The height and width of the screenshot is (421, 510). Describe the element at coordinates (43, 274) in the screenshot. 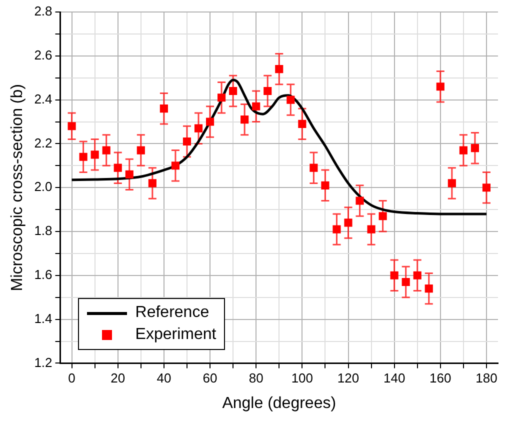

I see `y-tick-label: 1.6` at that location.